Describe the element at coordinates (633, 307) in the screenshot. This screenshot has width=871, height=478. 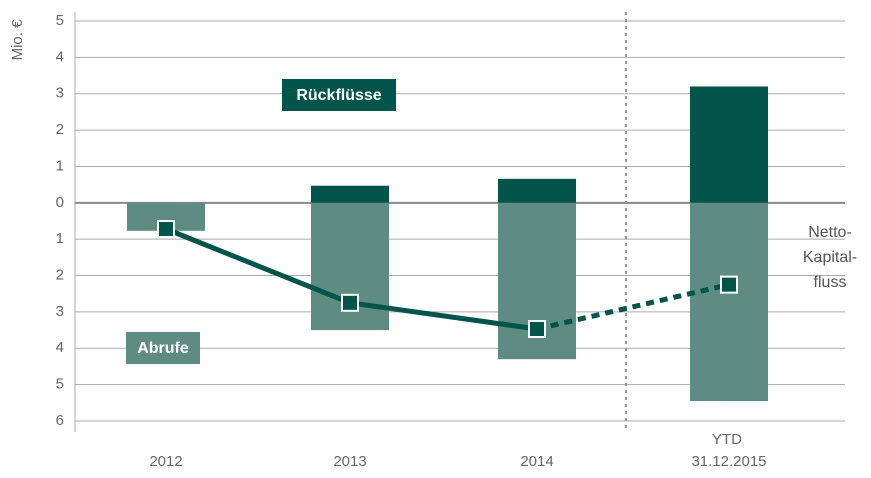
I see `net-line` at that location.